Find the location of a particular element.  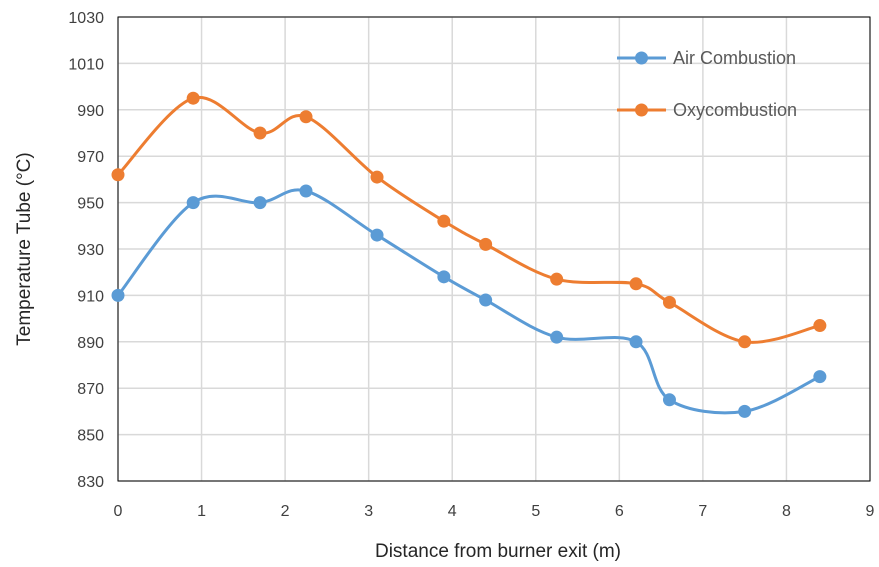

y-tick-label: 990 is located at coordinates (90, 111).